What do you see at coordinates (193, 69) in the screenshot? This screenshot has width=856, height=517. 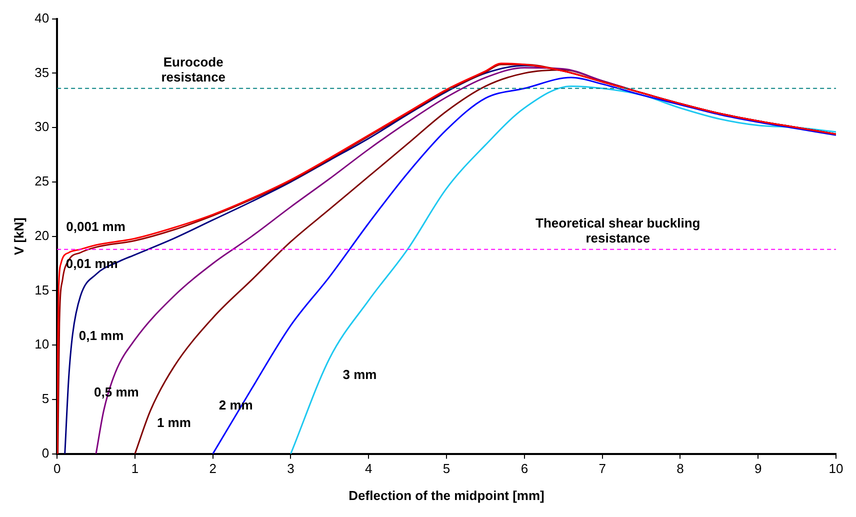 I see `ref-line-label: Eurocode resistance` at bounding box center [193, 69].